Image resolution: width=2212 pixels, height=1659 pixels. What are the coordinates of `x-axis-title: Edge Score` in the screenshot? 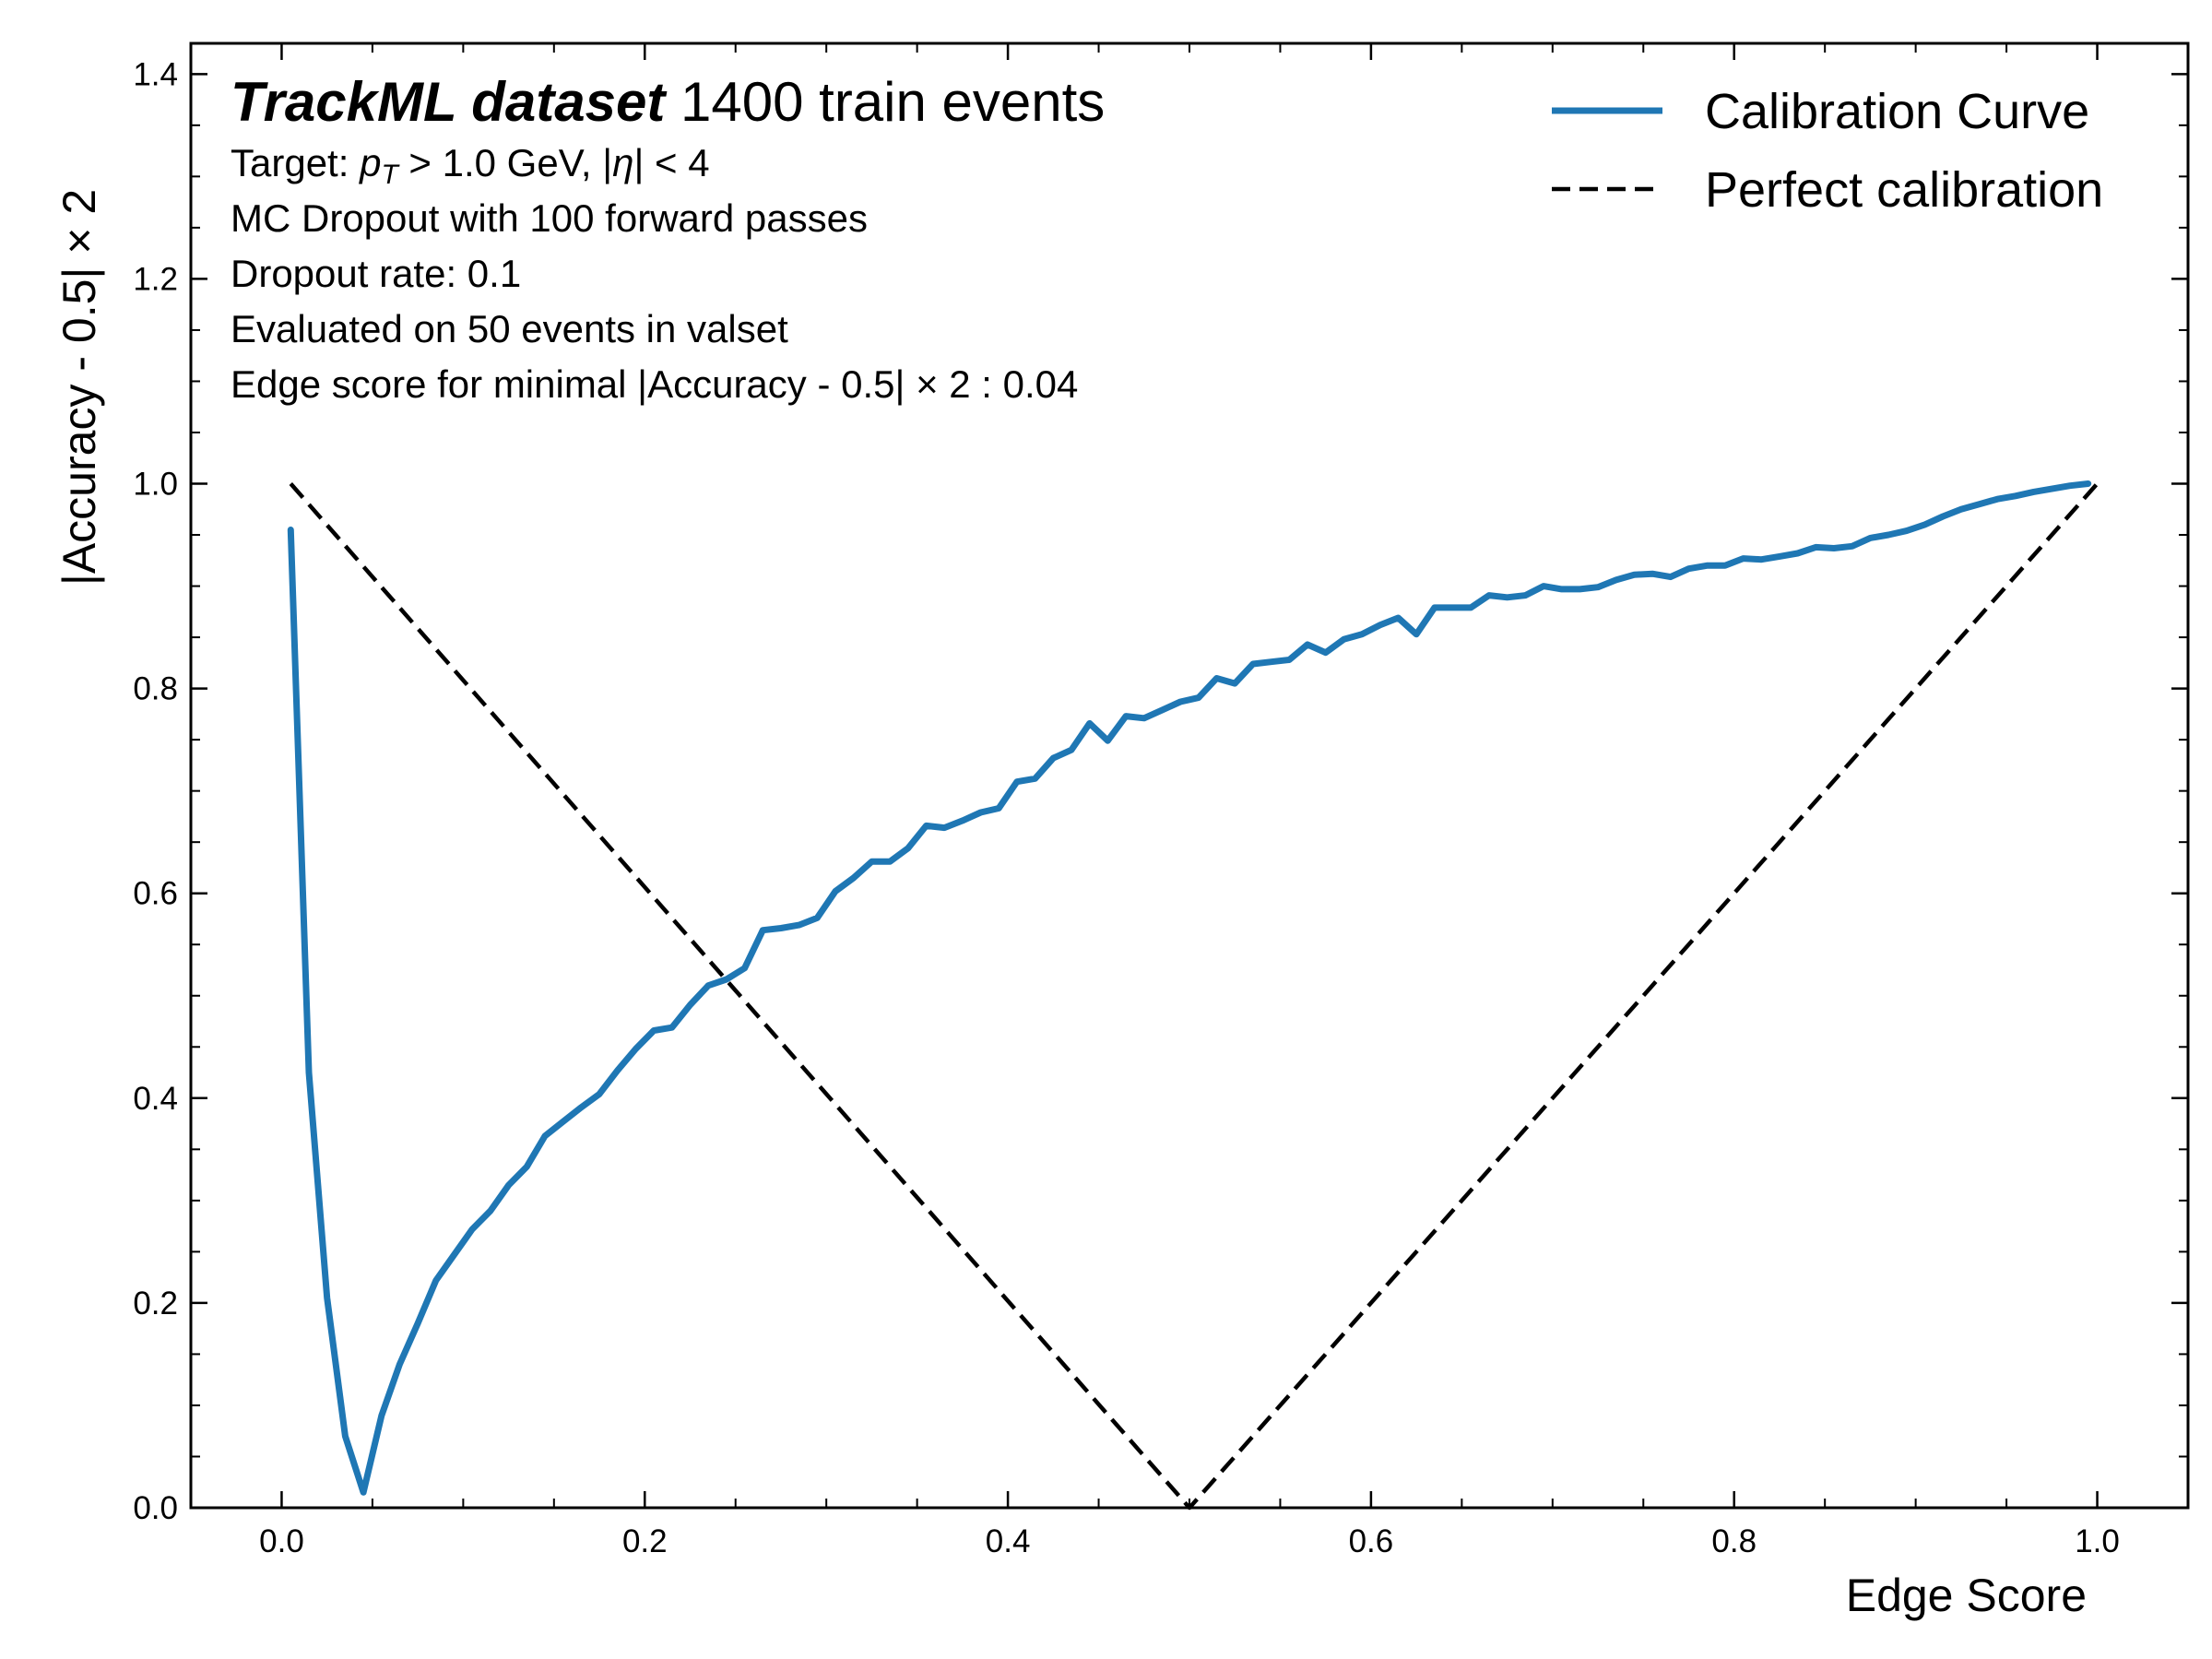 It's located at (1967, 1596).